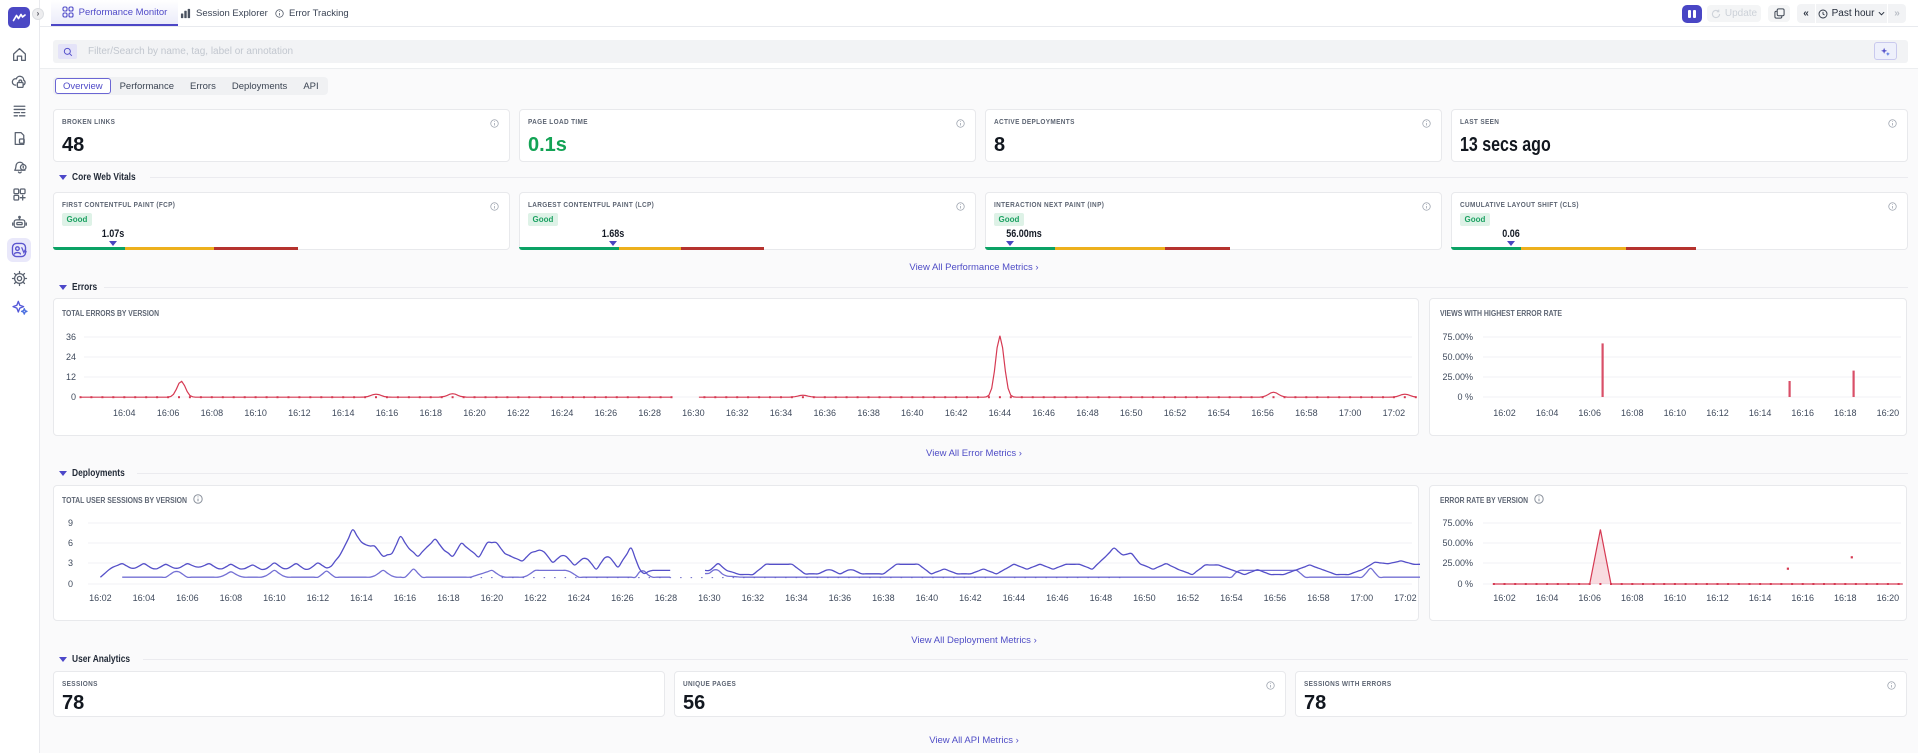 This screenshot has height=753, width=1918. I want to click on svg-text: 24, so click(71, 357).